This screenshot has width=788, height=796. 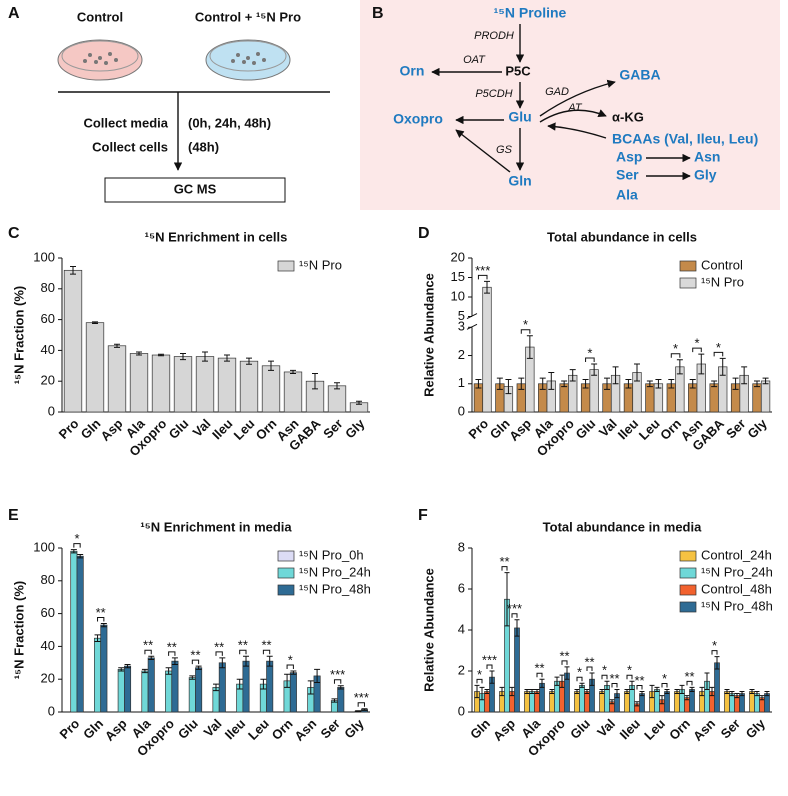 What do you see at coordinates (330, 728) in the screenshot?
I see `x-tick-label: Ser` at bounding box center [330, 728].